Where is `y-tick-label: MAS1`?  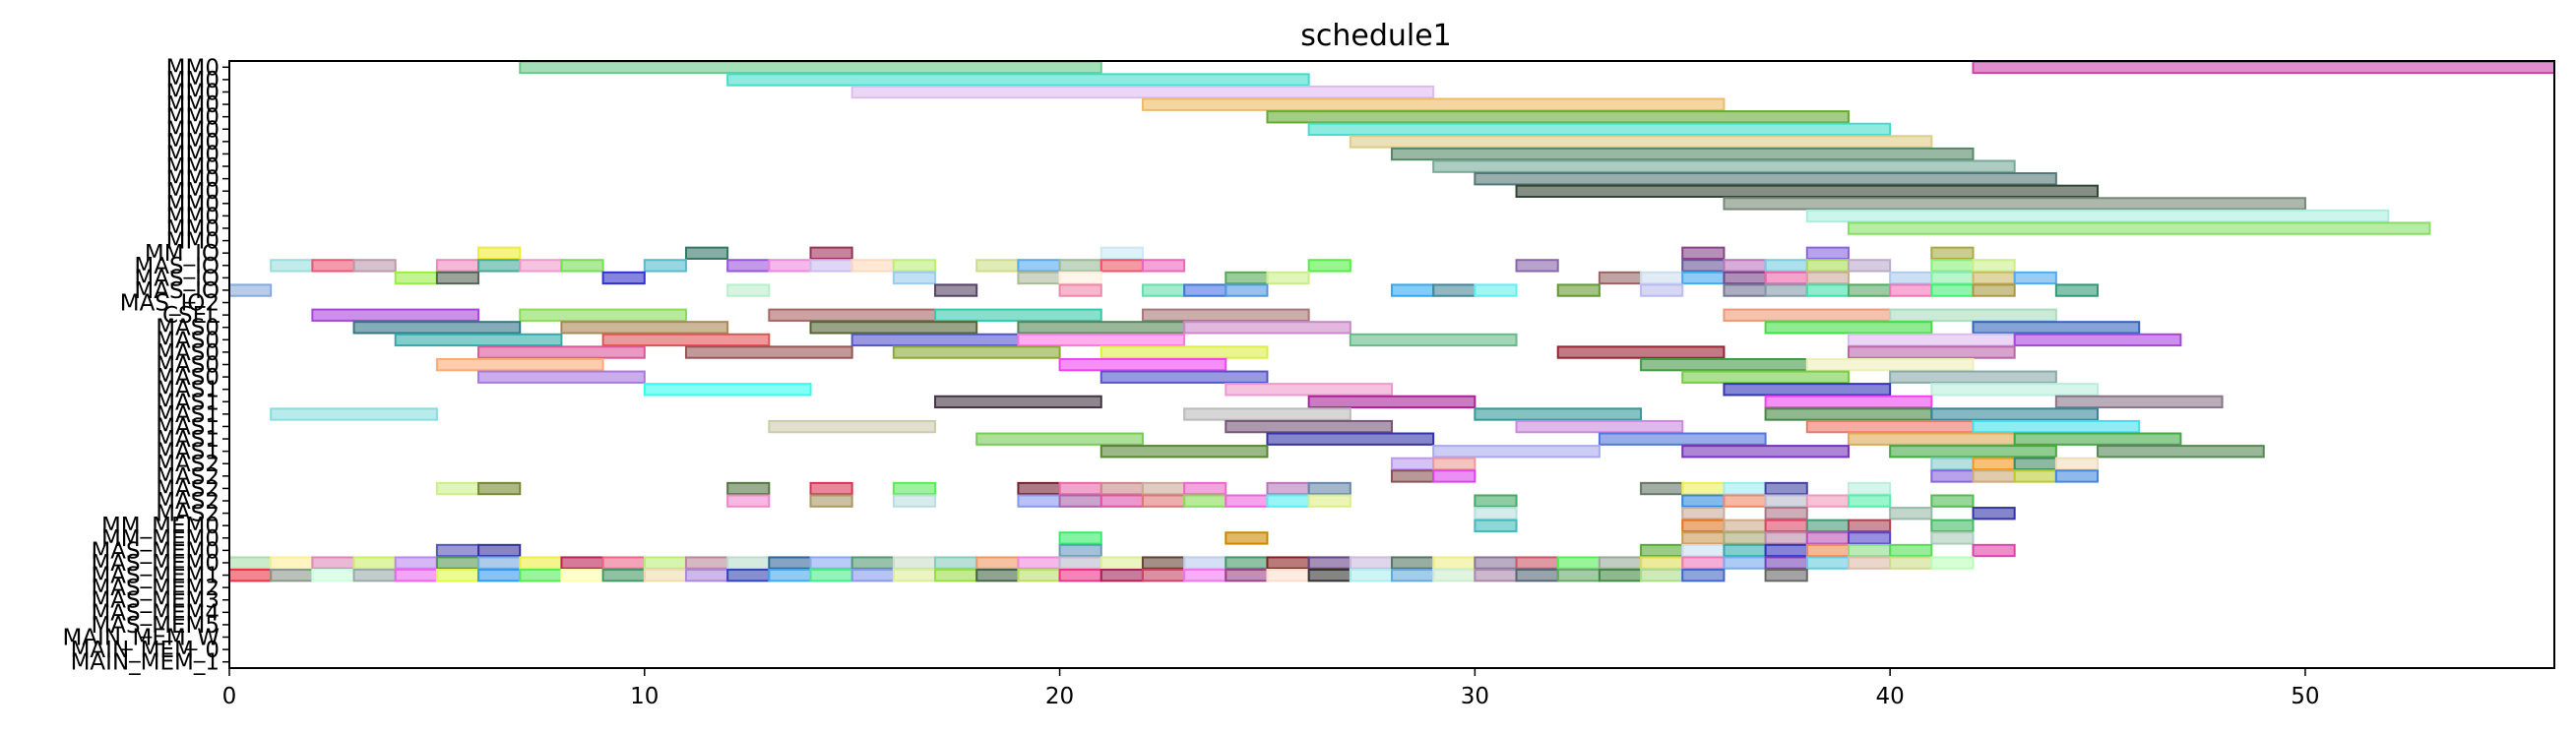 y-tick-label: MAS1 is located at coordinates (188, 415).